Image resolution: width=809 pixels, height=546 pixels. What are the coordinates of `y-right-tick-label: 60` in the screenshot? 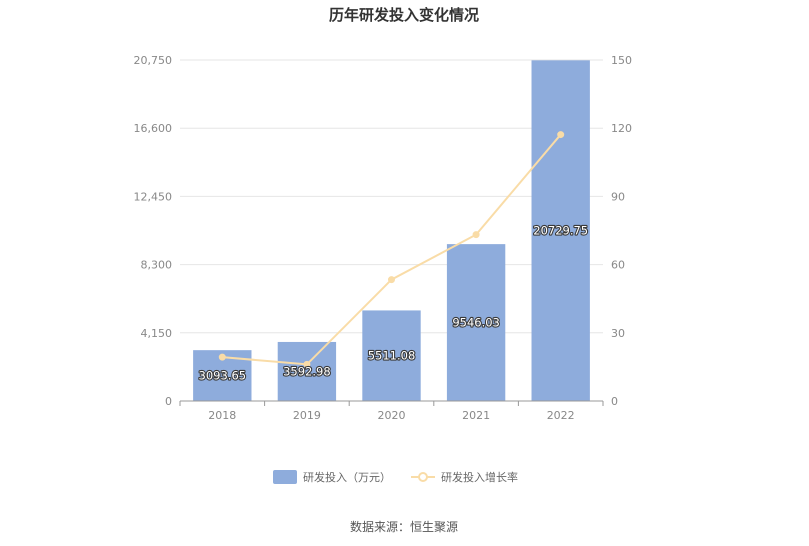 It's located at (618, 265).